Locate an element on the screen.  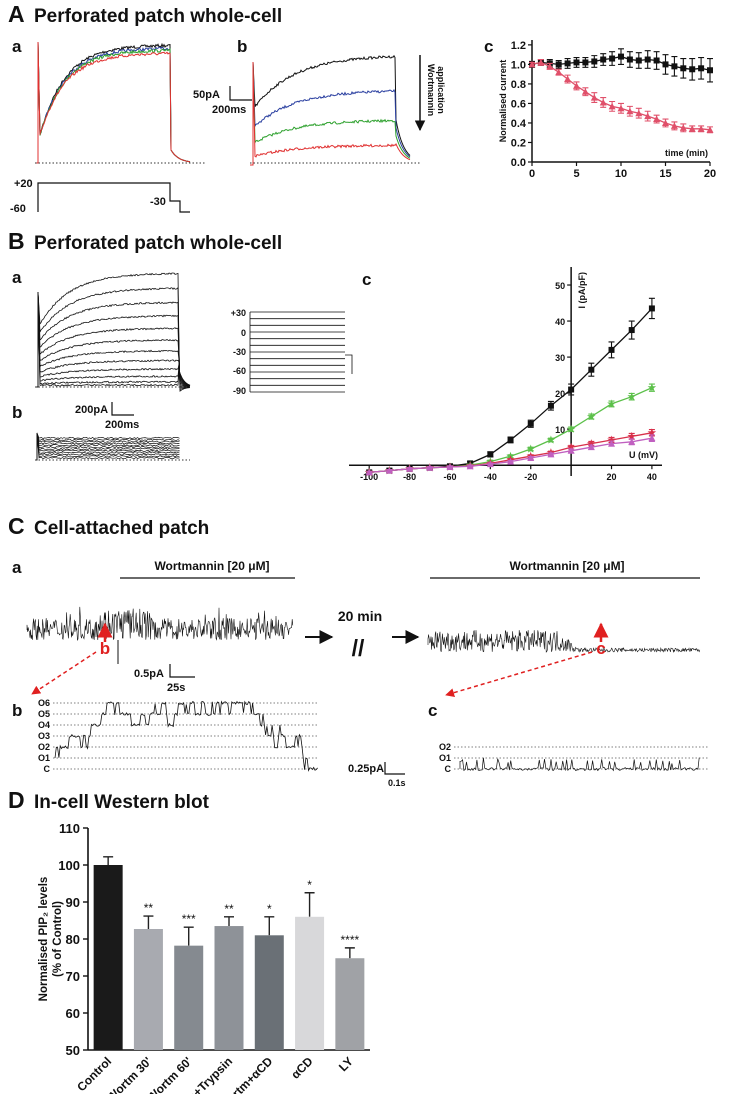
label: -60 is located at coordinates (239, 371).